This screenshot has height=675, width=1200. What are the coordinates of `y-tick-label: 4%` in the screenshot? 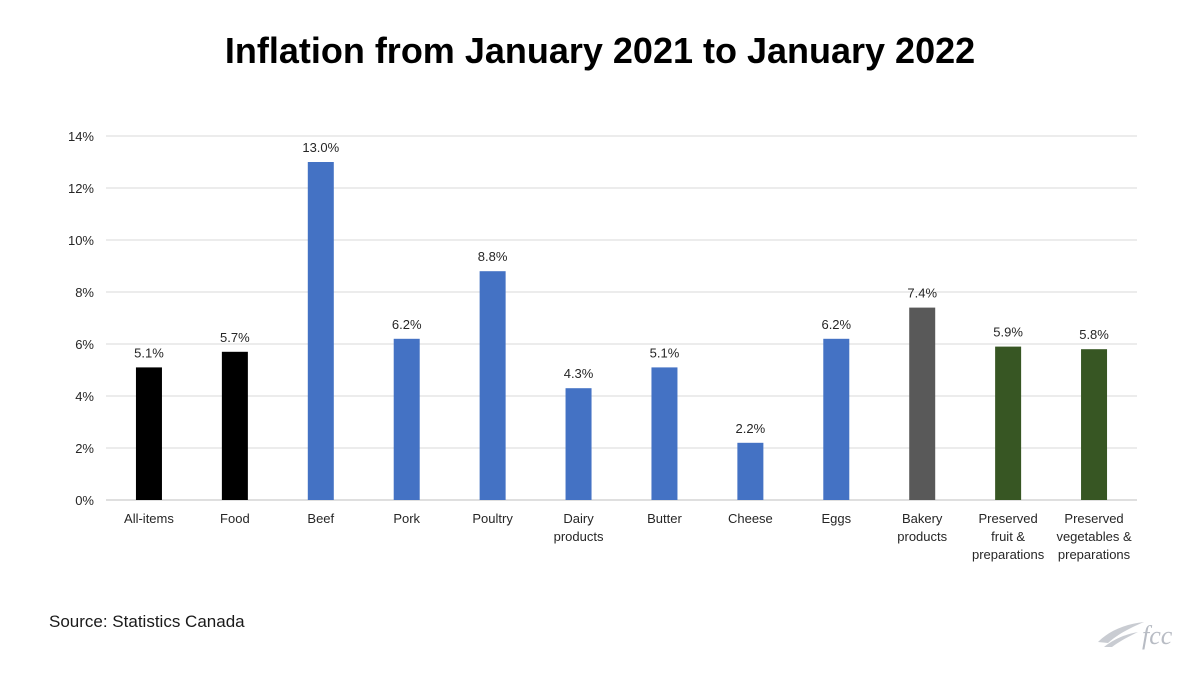 It's located at (84, 396).